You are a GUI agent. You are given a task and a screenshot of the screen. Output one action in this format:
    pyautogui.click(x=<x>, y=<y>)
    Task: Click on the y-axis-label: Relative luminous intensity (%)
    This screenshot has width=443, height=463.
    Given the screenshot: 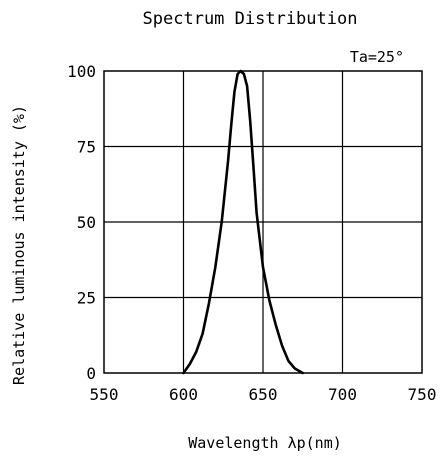 What is the action you would take?
    pyautogui.click(x=19, y=245)
    